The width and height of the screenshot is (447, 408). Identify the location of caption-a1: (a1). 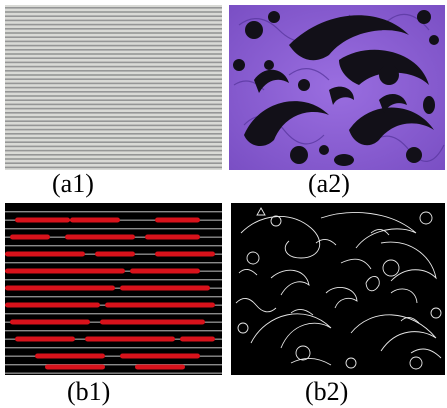
(73, 183).